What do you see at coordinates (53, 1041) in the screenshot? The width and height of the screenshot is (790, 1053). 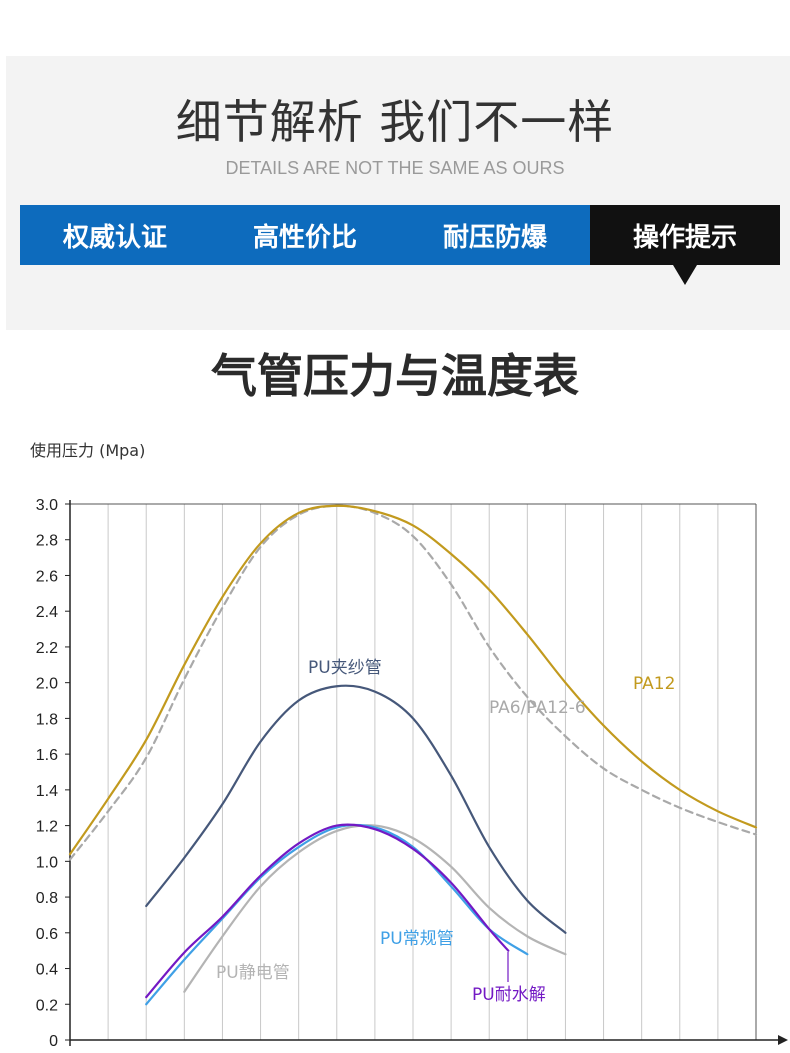 I see `y-tick-label: 0` at bounding box center [53, 1041].